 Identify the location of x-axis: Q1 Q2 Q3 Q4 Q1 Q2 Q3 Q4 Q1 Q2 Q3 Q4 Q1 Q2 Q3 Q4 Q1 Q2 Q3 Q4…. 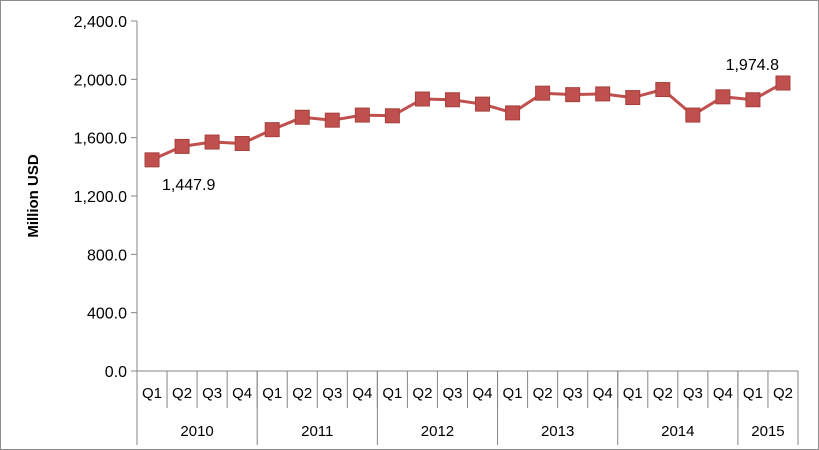
(467, 407).